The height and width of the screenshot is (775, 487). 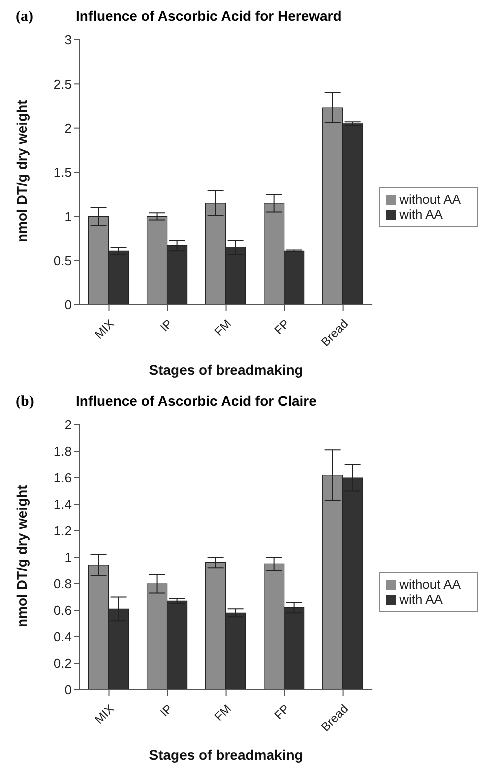 I want to click on chart-title: Influence of Ascorbic Acid for Hereward, so click(x=209, y=16).